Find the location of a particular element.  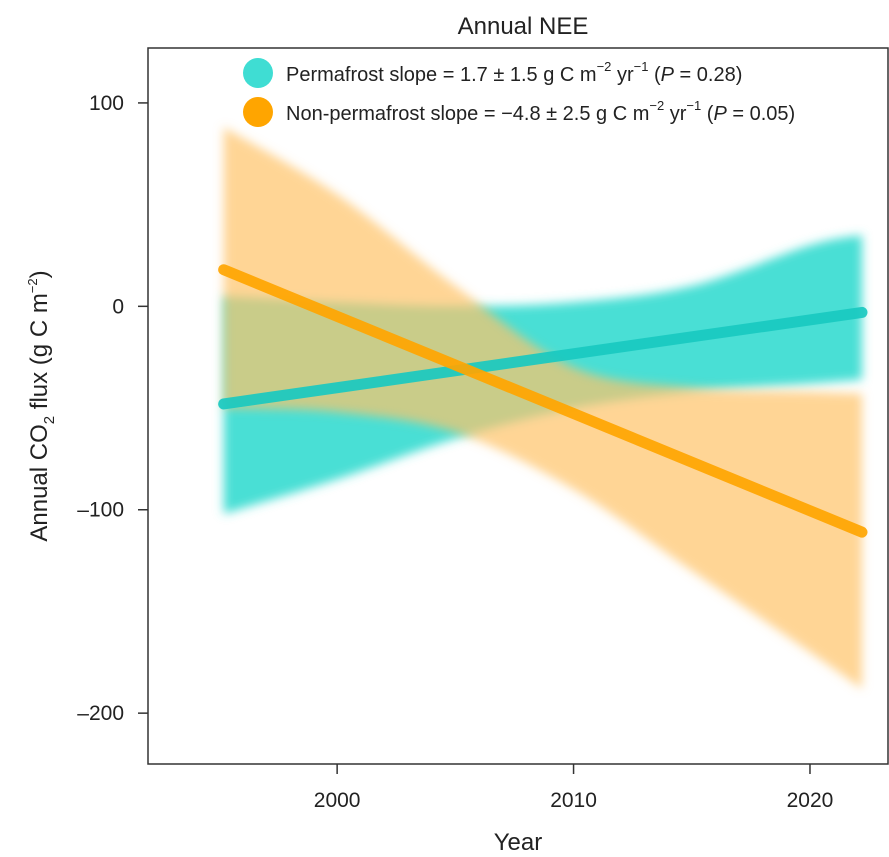

x-tick-label: 2020 is located at coordinates (810, 800).